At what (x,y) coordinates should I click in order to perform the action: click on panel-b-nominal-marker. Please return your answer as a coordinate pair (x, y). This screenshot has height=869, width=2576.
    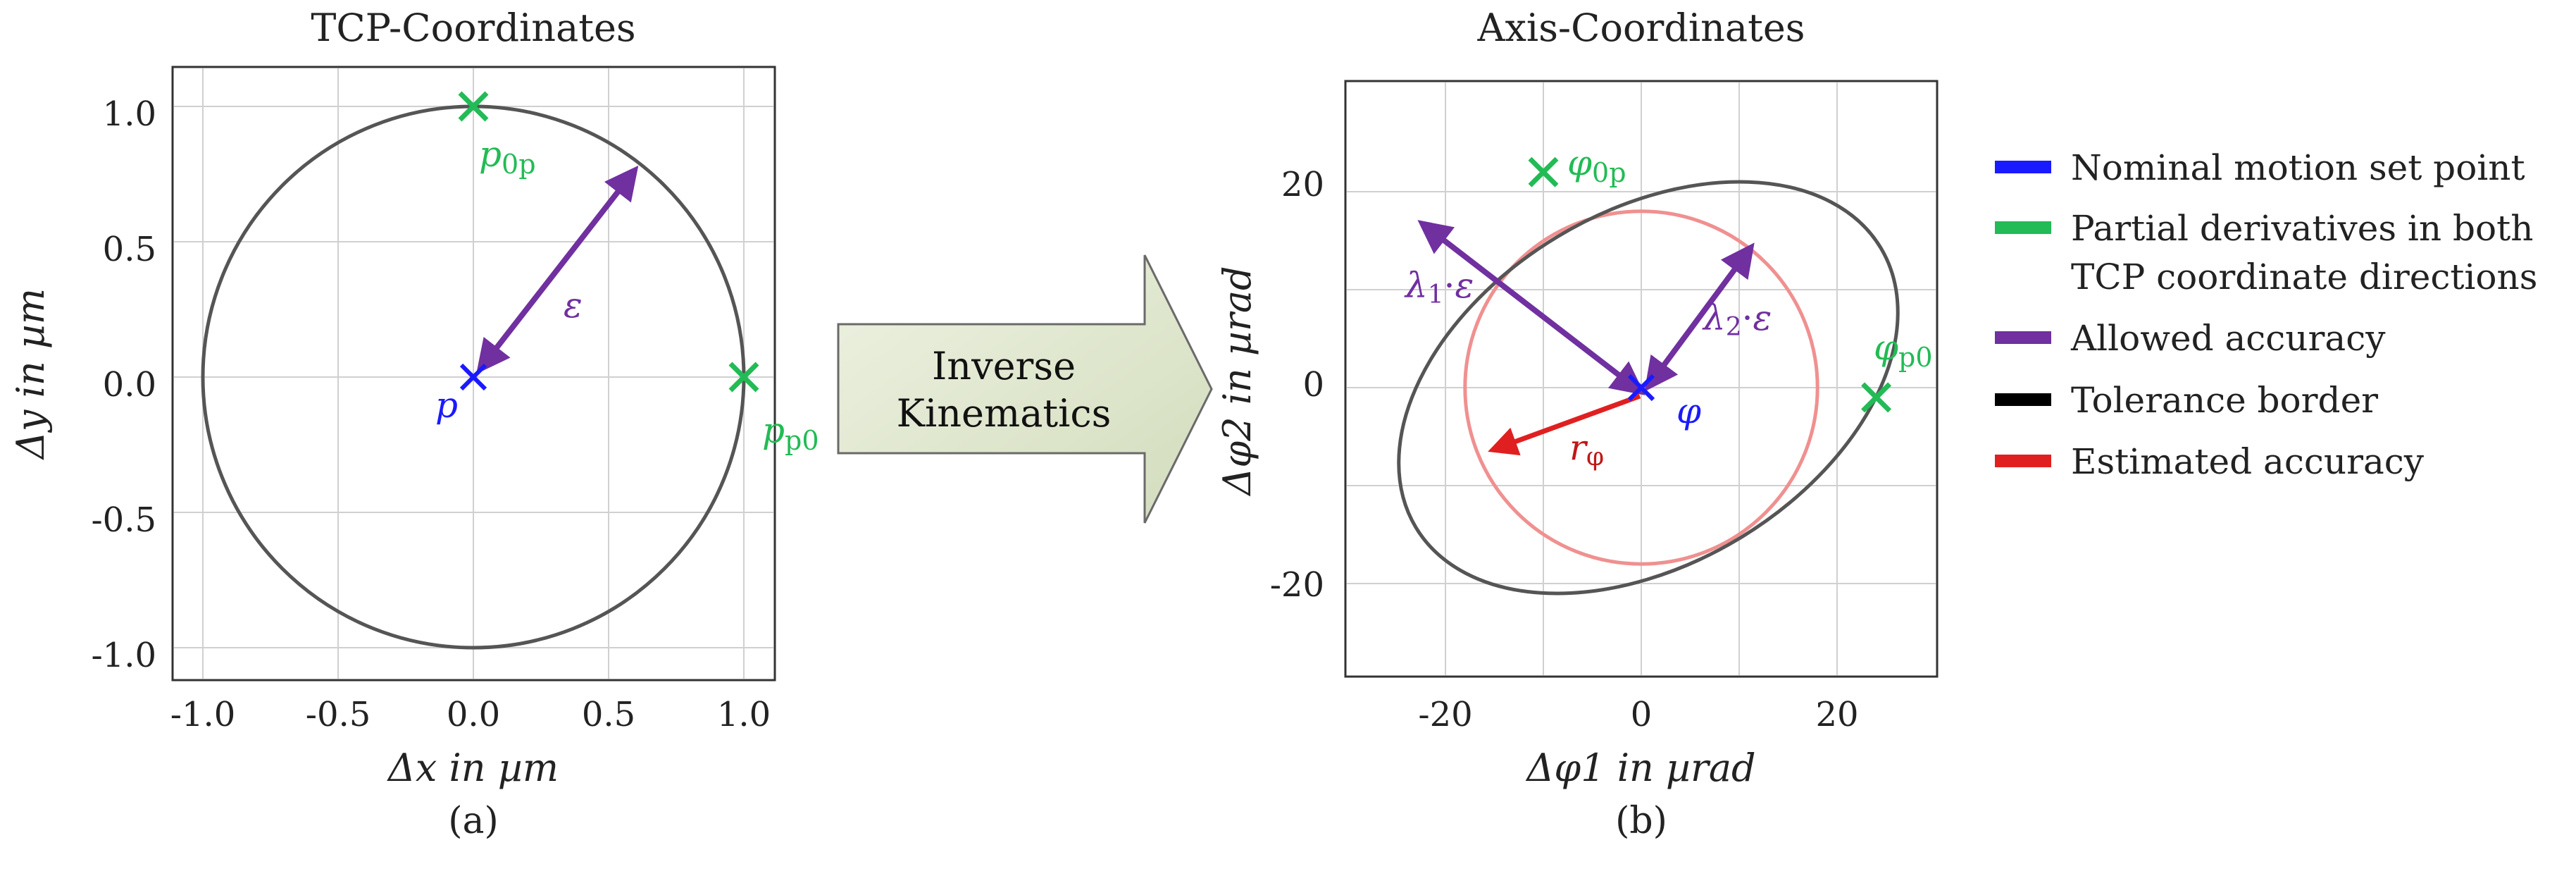
    Looking at the image, I should click on (1641, 388).